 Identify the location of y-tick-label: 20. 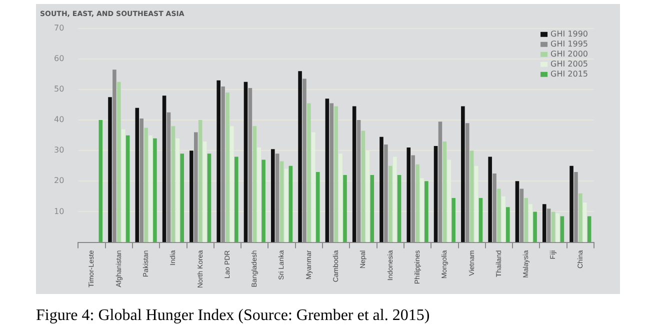
(59, 181).